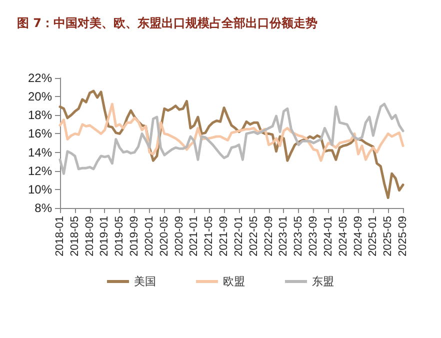 The height and width of the screenshot is (338, 441). Describe the element at coordinates (40, 171) in the screenshot. I see `y-tick-label: 12%` at that location.